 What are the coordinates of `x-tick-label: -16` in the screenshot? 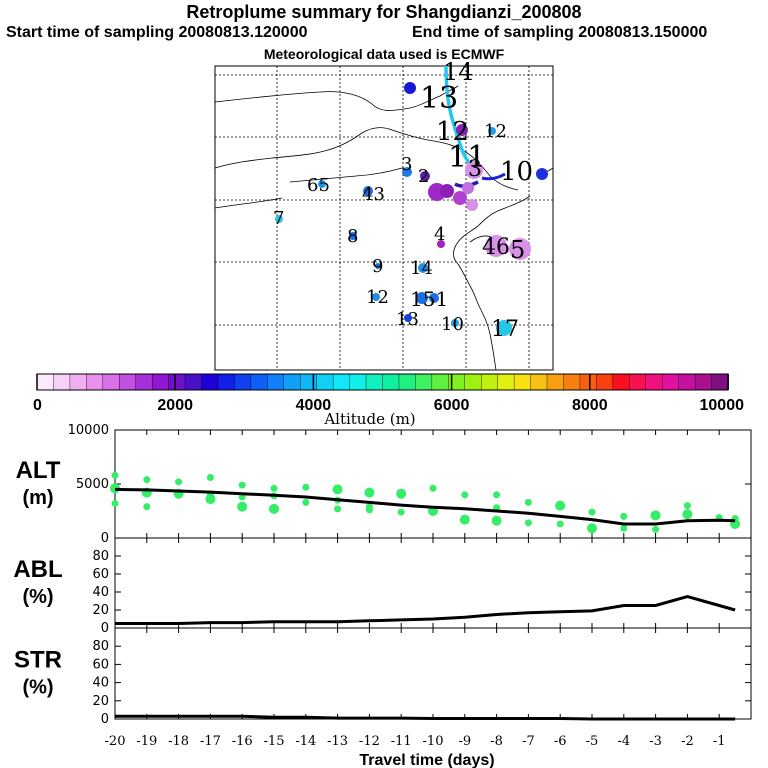 It's located at (242, 741).